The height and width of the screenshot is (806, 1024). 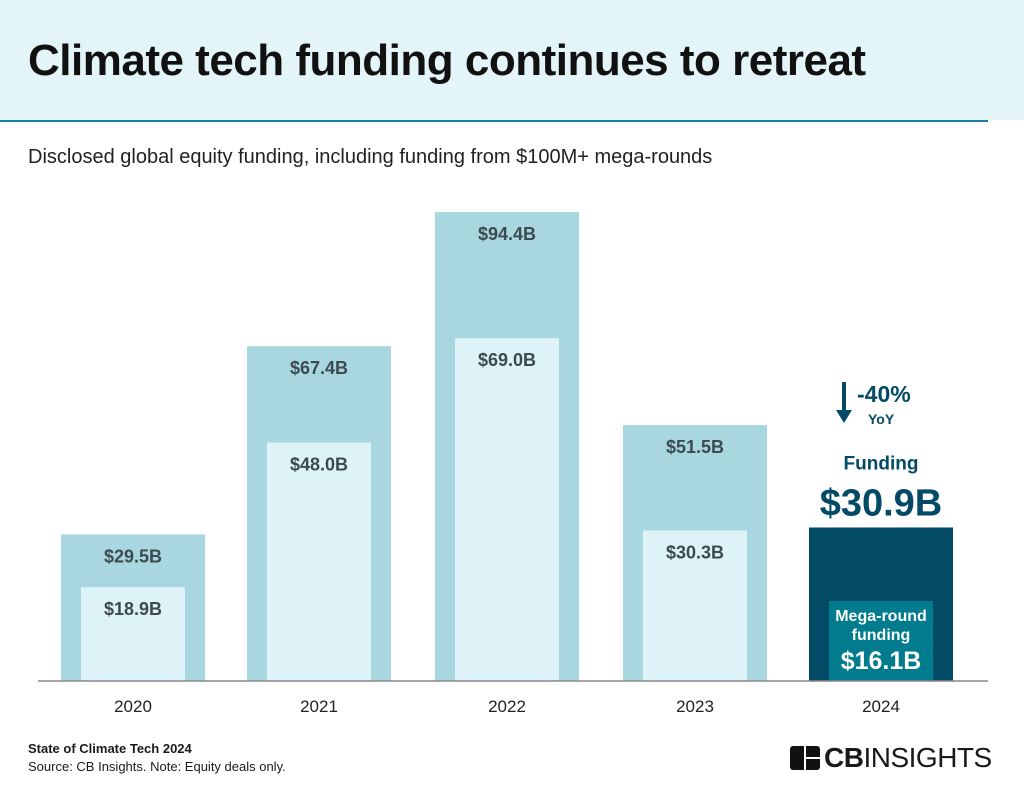 I want to click on mega-value-label: $69.0B, so click(x=507, y=360).